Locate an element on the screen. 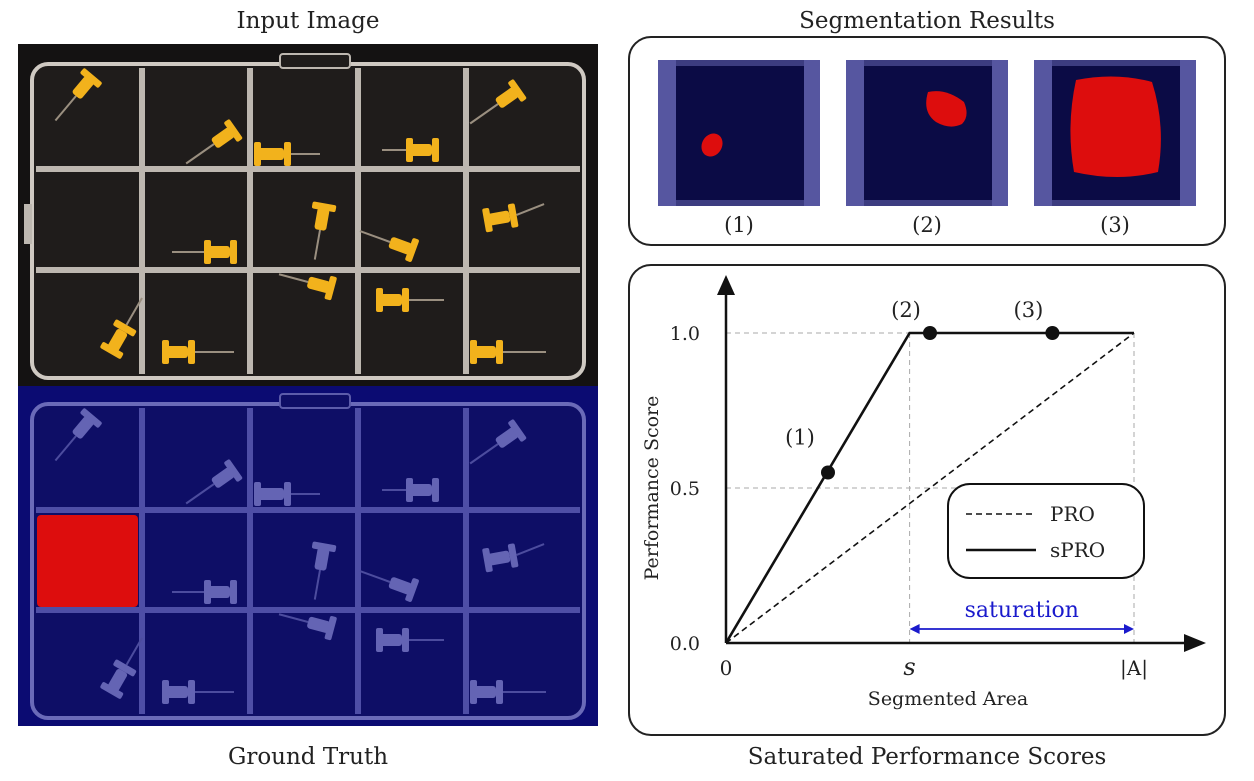 The width and height of the screenshot is (1254, 781). x-axis-arrow is located at coordinates (1195, 643).